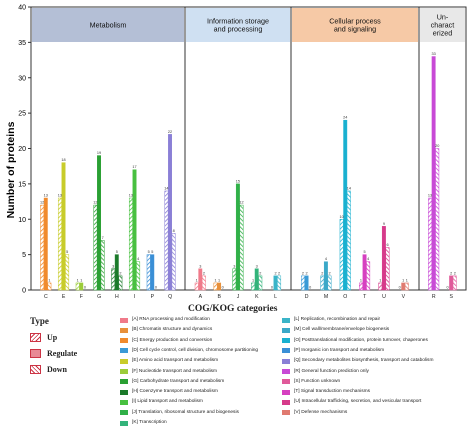 This screenshot has height=440, width=474. What do you see at coordinates (355, 28) in the screenshot?
I see `panel-title: and signaling` at bounding box center [355, 28].